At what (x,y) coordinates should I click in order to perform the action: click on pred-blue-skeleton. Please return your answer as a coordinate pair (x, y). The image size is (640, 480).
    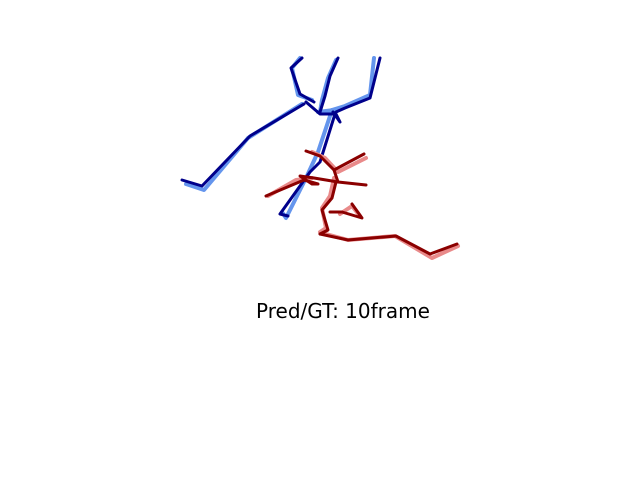
    Looking at the image, I should click on (281, 137).